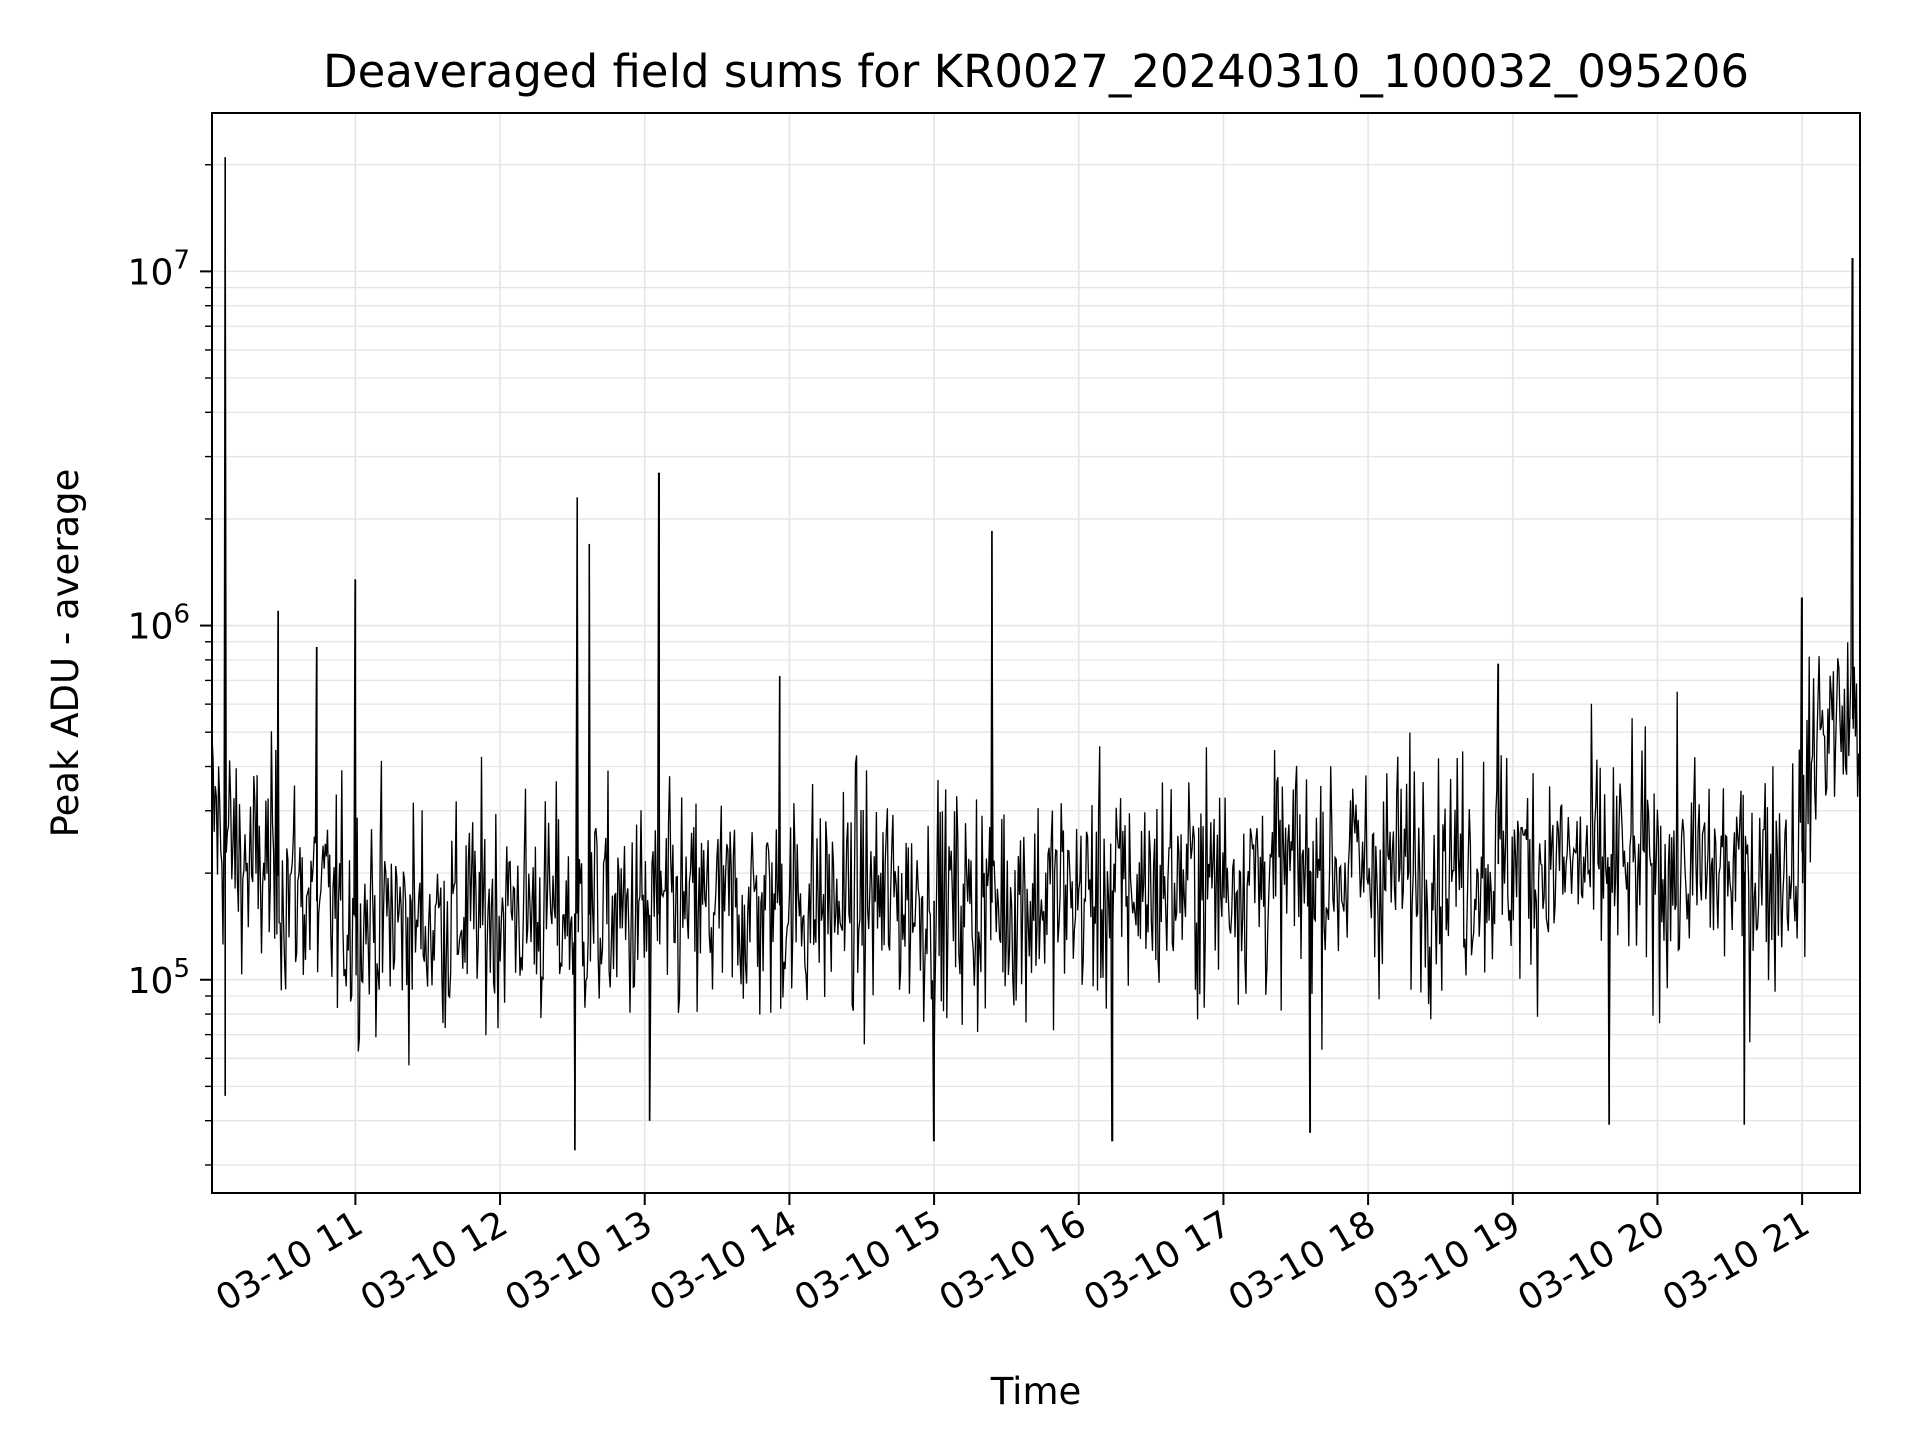 This screenshot has width=1920, height=1440. I want to click on x-tick-label: 03-10 16, so click(1013, 1261).